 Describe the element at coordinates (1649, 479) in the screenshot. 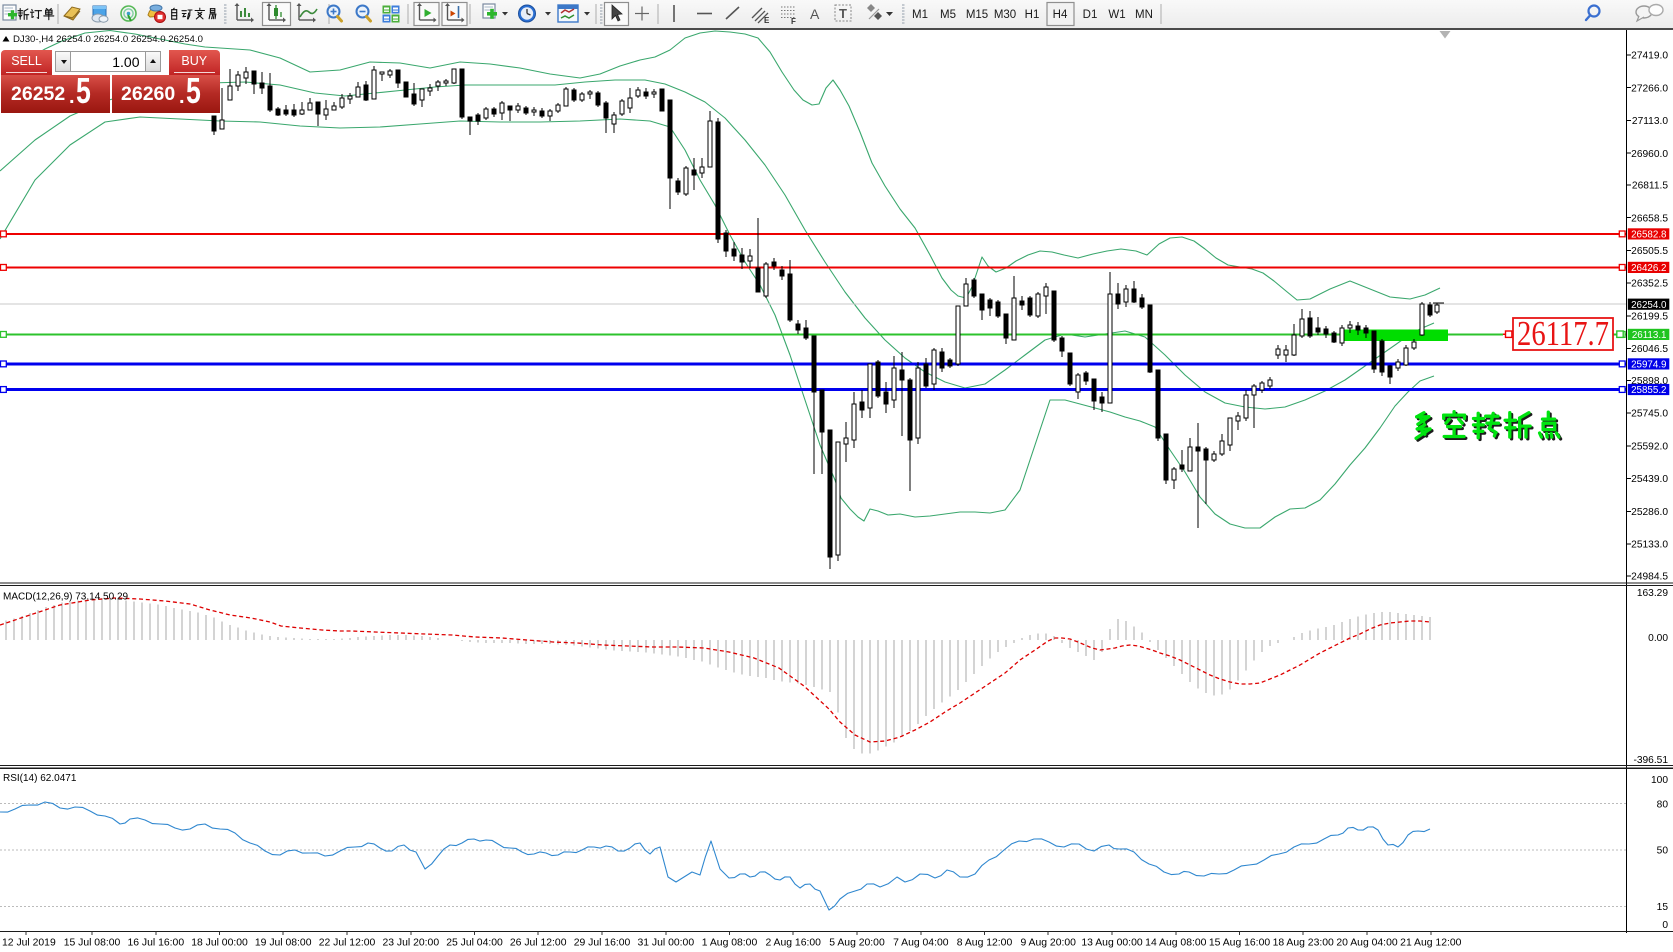

I see `svg-text: 25439.0` at that location.